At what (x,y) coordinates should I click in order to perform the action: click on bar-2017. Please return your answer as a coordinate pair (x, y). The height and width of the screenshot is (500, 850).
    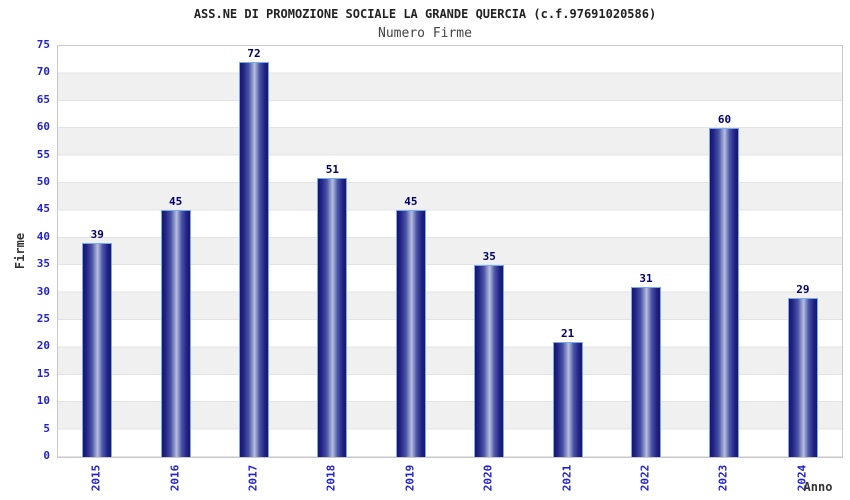
    Looking at the image, I should click on (254, 259).